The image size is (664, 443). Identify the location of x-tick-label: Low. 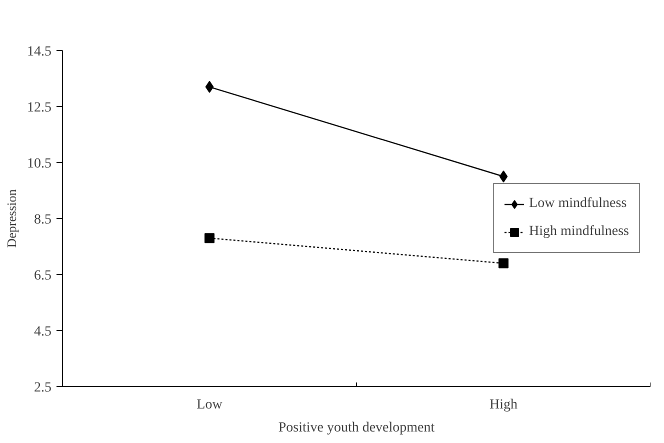
(210, 405).